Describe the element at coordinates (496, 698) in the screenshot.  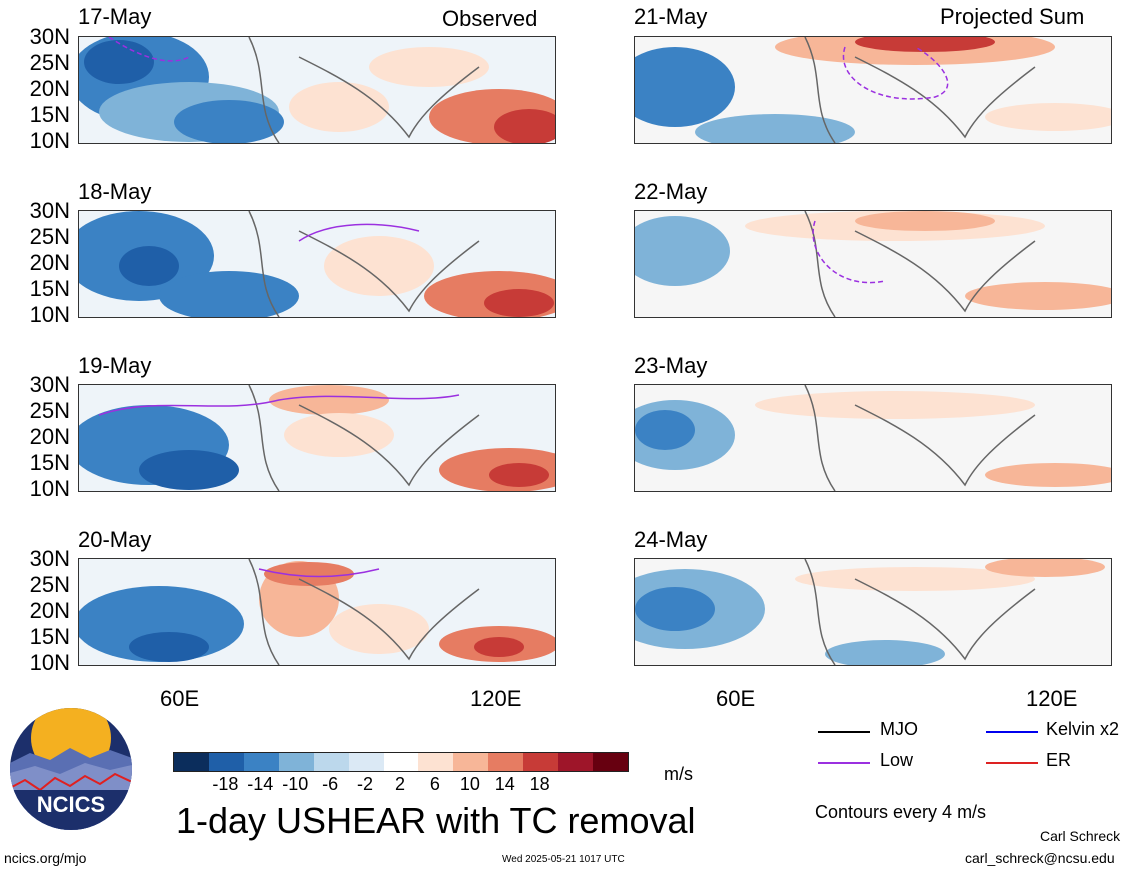
I see `lon-label-120e-left: 120E` at that location.